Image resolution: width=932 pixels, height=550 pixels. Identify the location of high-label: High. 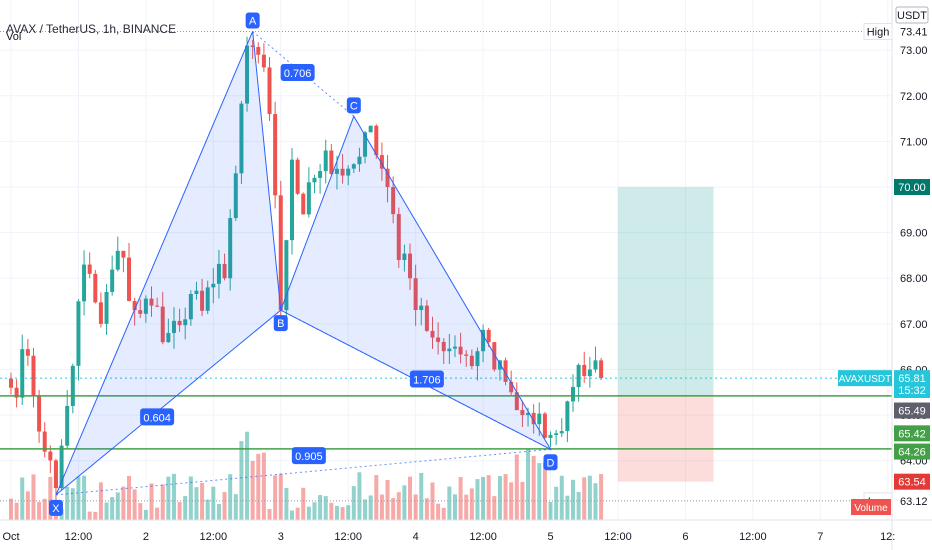
(878, 32).